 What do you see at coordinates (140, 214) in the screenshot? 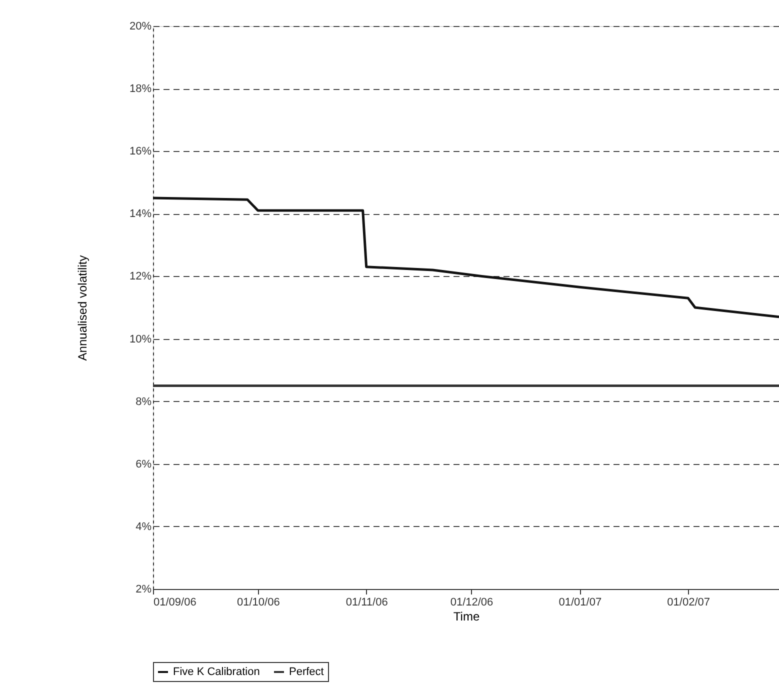
I see `y-tick-label: 14%` at bounding box center [140, 214].